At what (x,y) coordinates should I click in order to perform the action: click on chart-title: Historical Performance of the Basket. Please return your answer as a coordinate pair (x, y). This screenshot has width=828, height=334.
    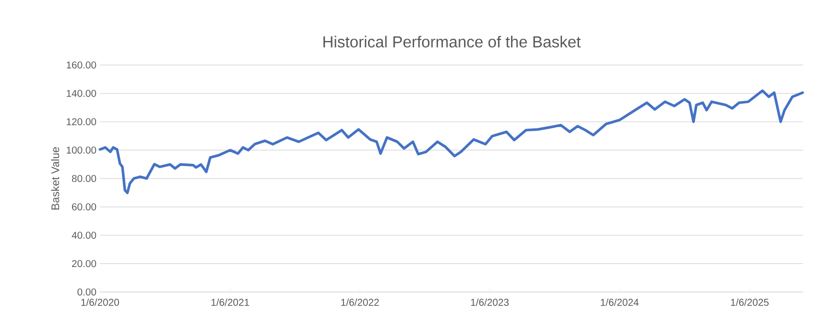
    Looking at the image, I should click on (452, 42).